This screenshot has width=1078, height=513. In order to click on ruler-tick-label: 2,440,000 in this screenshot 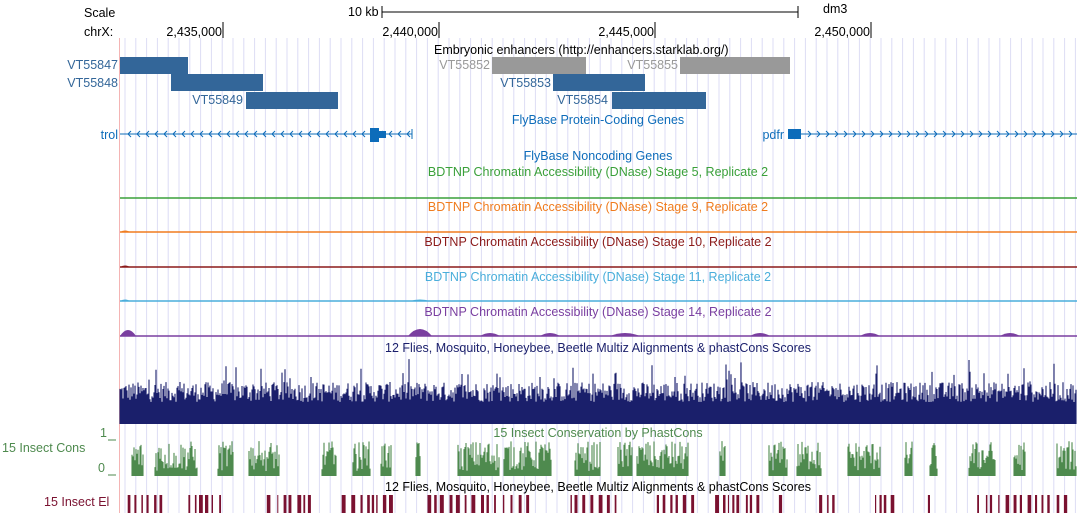, I will do `click(410, 32)`.